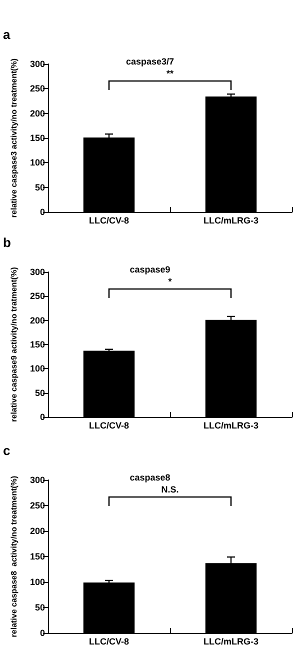 This screenshot has height=655, width=300. I want to click on chart-title: caspase3/7, so click(150, 61).